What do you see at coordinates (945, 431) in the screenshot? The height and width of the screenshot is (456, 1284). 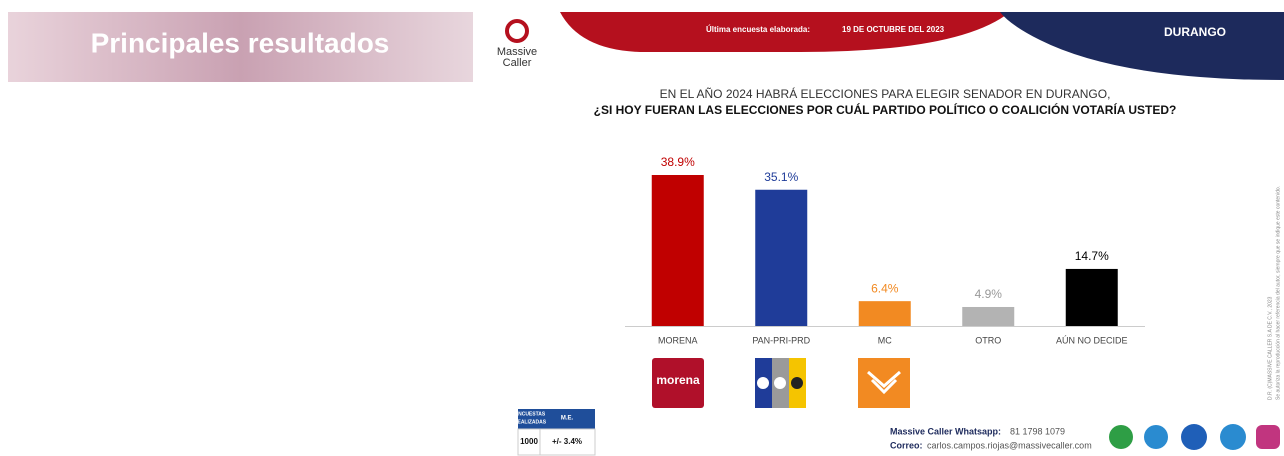 I see `footer-label: Massive Caller Whatsapp:` at bounding box center [945, 431].